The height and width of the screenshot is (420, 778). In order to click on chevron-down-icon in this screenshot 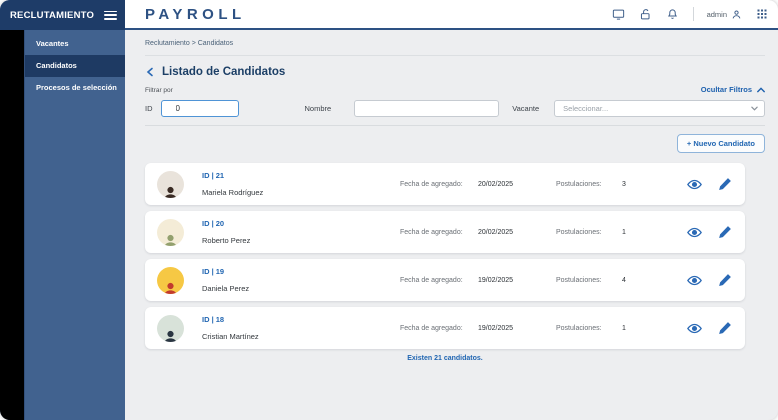, I will do `click(754, 108)`.